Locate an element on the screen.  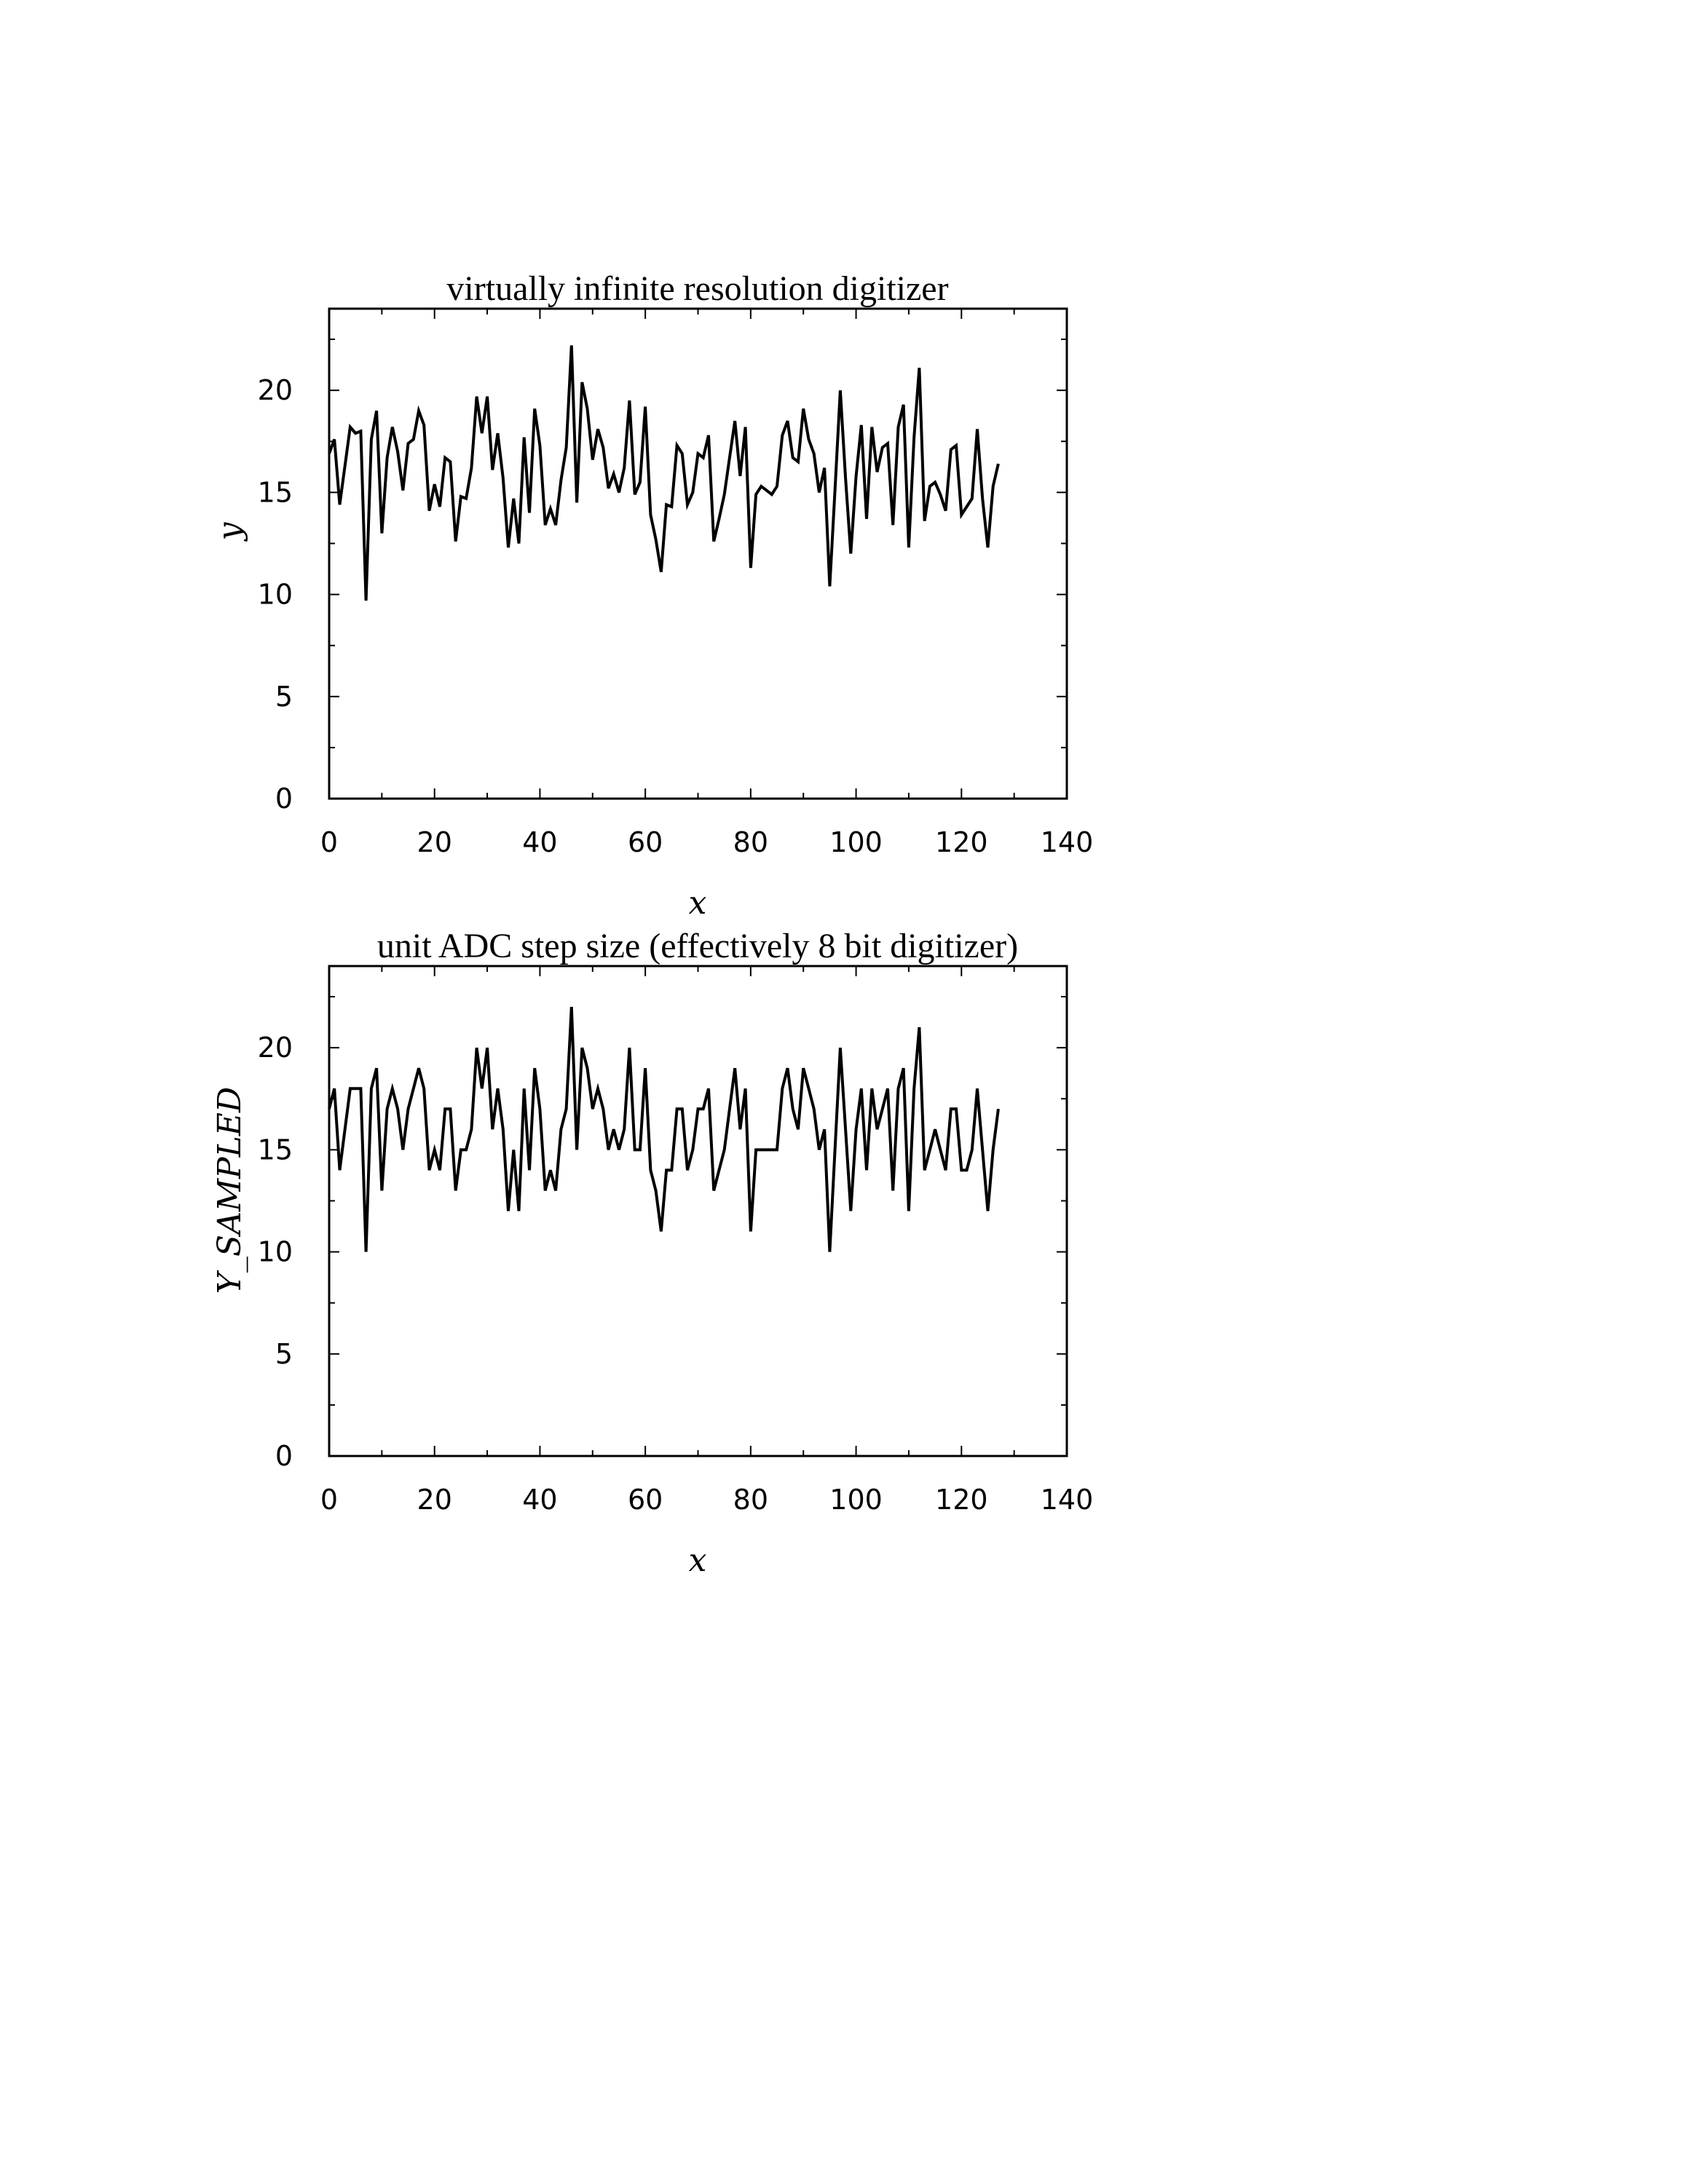
y-axis-label: y is located at coordinates (229, 531).